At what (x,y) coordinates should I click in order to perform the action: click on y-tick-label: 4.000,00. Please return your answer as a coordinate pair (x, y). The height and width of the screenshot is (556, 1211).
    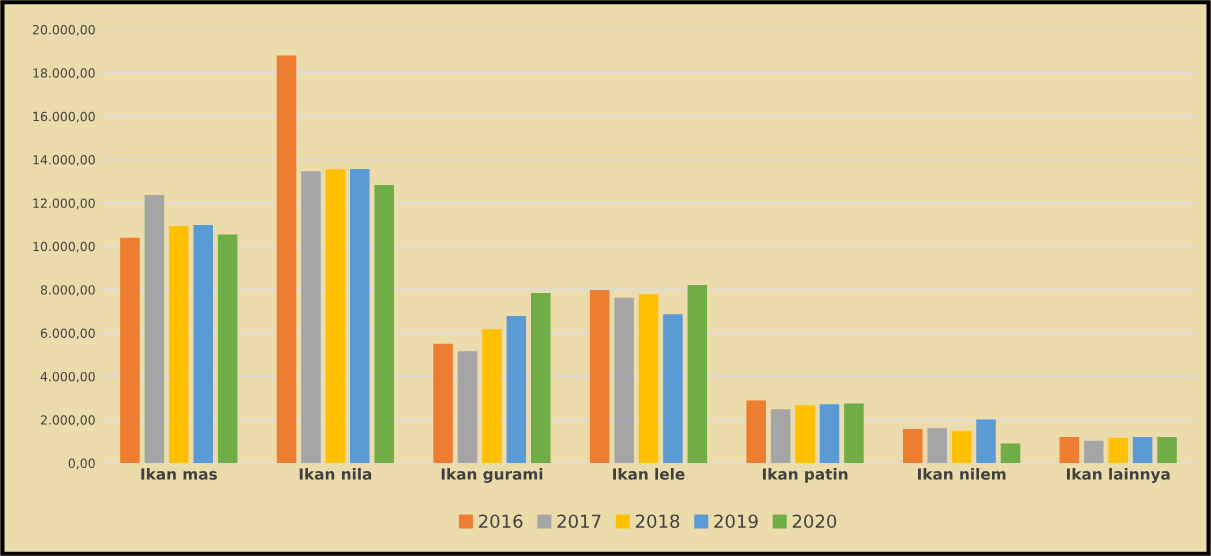
    Looking at the image, I should click on (67, 377).